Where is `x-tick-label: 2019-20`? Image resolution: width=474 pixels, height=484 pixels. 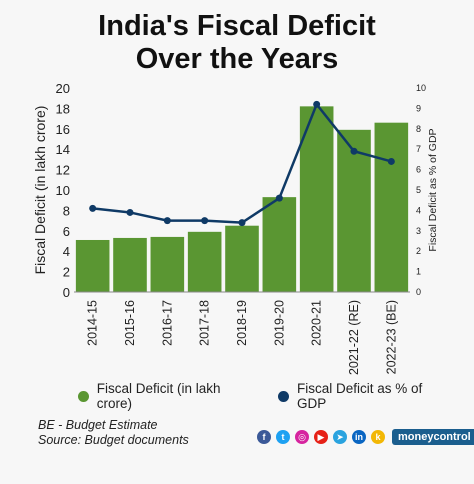
x-tick-label: 2019-20 is located at coordinates (279, 323).